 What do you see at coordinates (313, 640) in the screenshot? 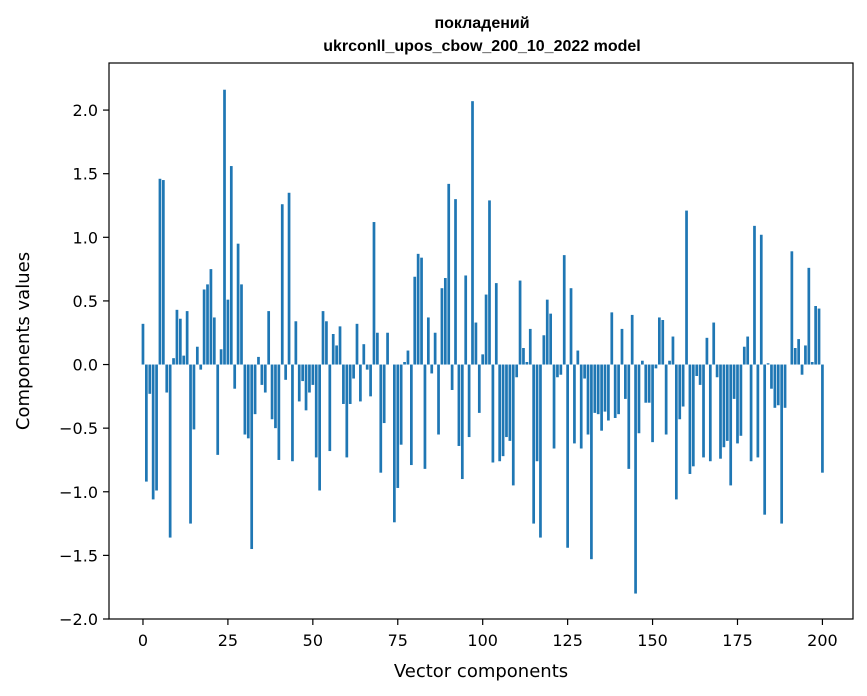
I see `x-tick-label: 50` at bounding box center [313, 640].